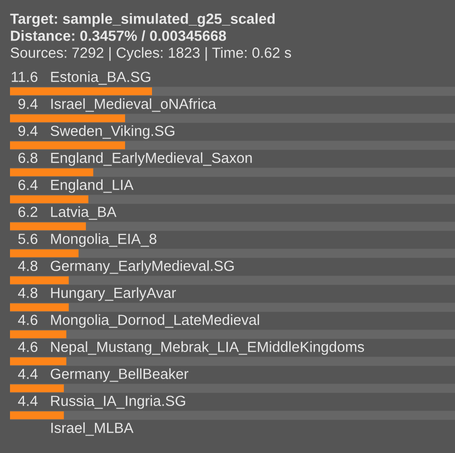 This screenshot has height=453, width=455. What do you see at coordinates (151, 54) in the screenshot?
I see `source-note: Sources: 7292 | Cycles: 1823 | Time: 0.62 s` at bounding box center [151, 54].